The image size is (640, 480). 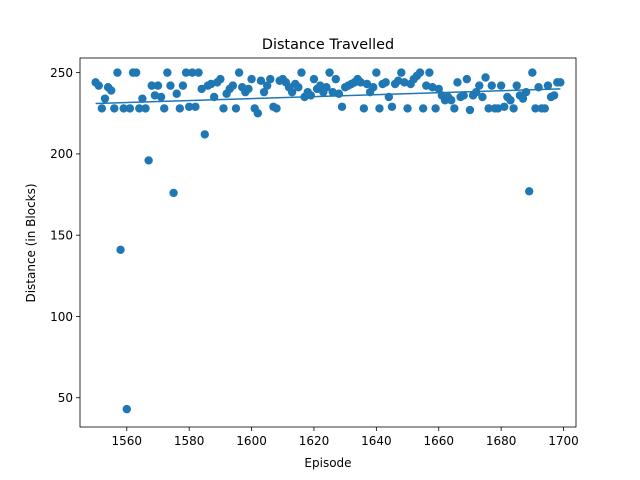 I want to click on y-tick-label: 150, so click(x=61, y=235).